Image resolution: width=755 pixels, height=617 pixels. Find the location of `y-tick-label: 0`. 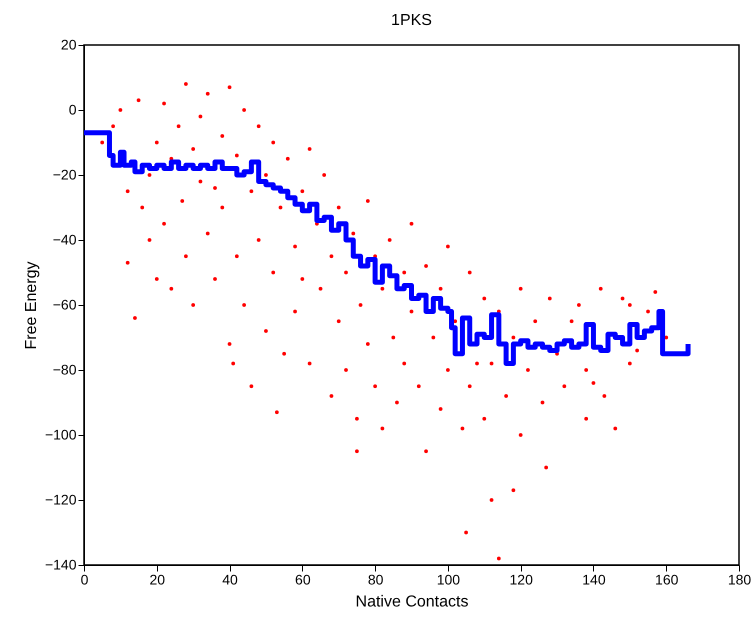

y-tick-label: 0 is located at coordinates (72, 110).